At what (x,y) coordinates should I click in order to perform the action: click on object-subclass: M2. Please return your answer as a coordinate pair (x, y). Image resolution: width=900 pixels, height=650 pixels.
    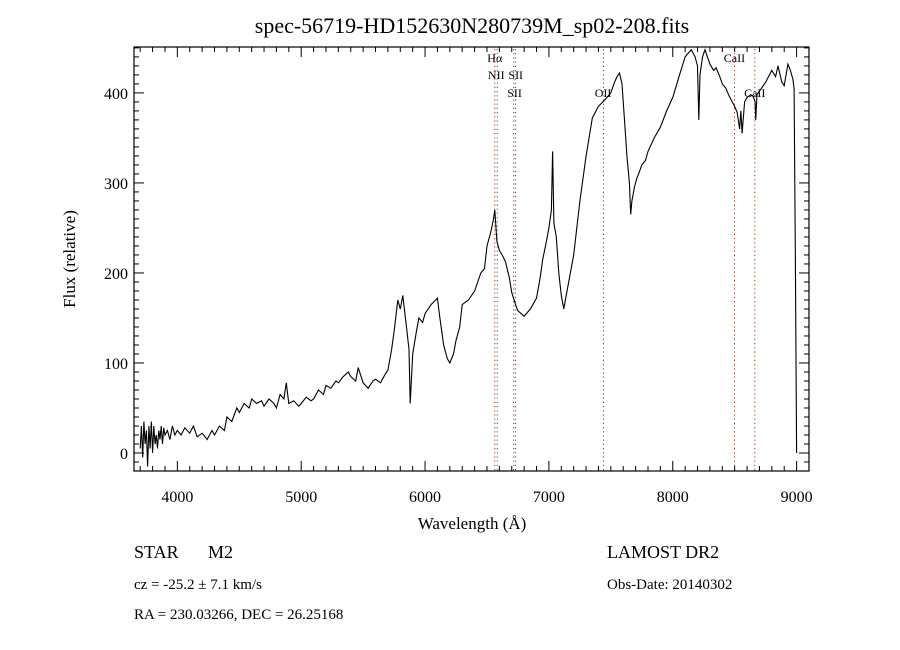
    Looking at the image, I should click on (220, 552).